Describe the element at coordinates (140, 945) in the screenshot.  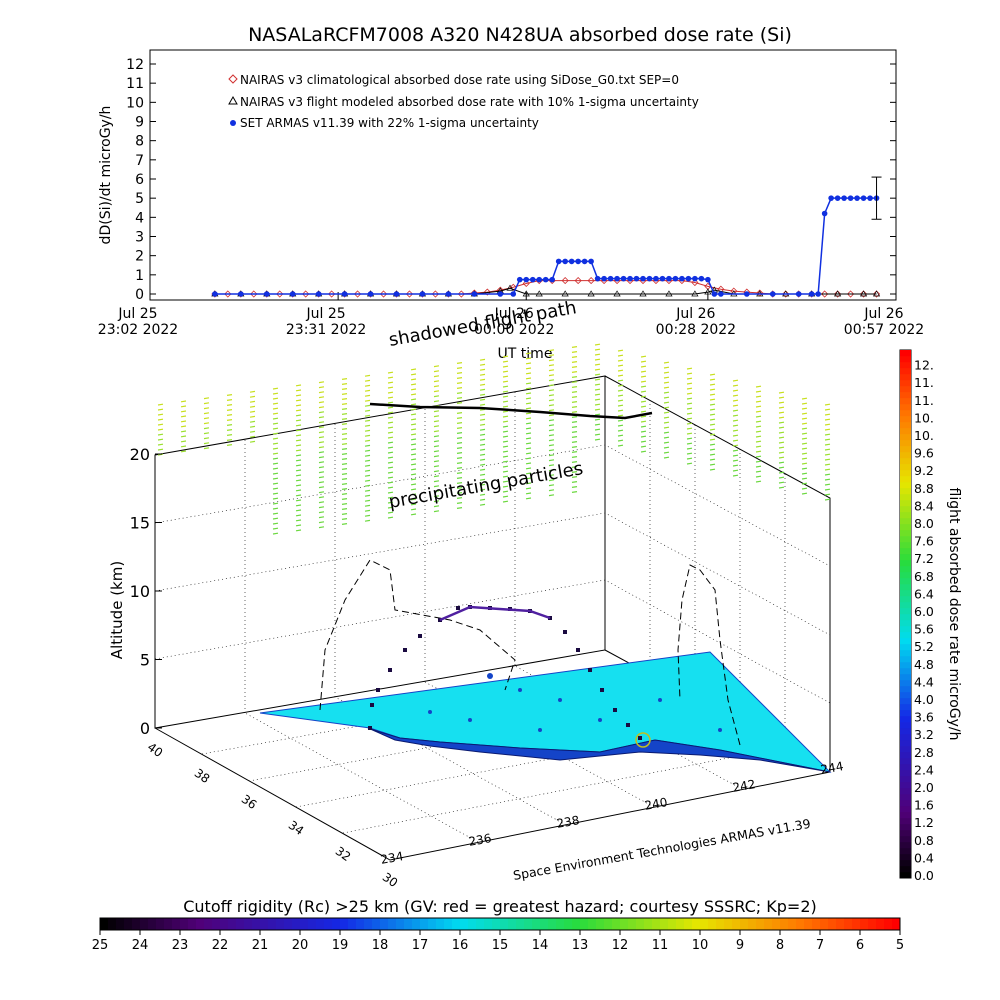
I see `cutoff-colorbar-tick-label: 24` at that location.